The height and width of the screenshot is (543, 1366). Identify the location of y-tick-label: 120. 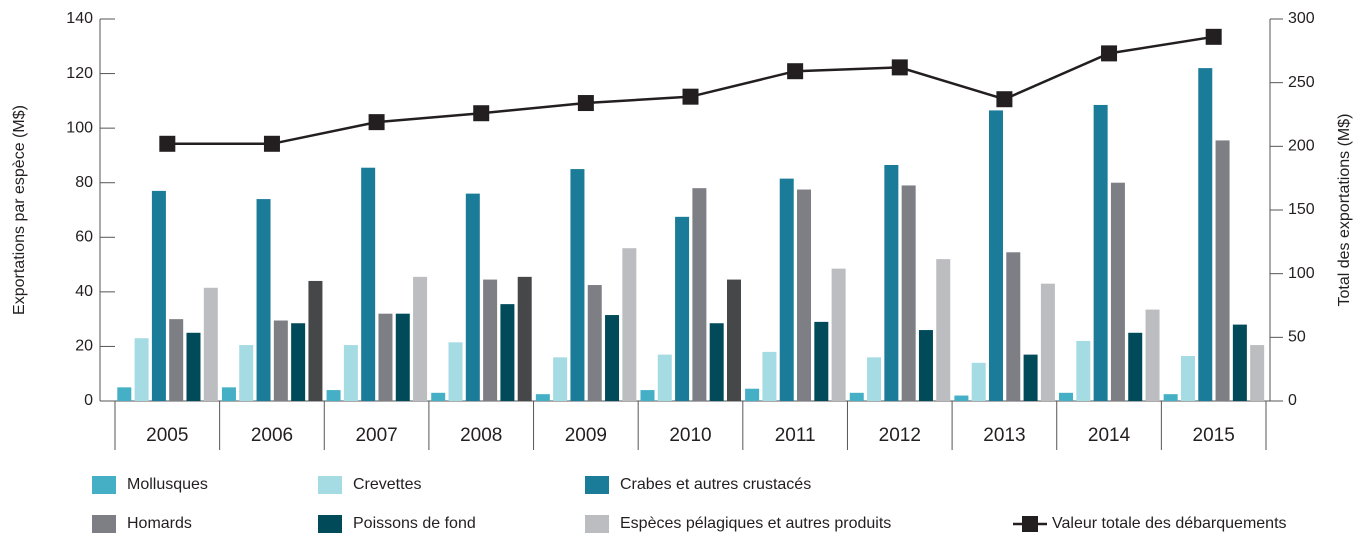
(79, 73).